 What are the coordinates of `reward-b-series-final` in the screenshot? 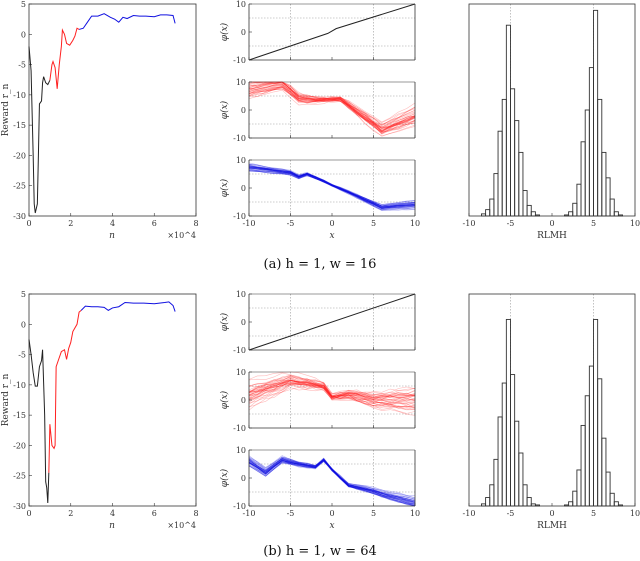 It's located at (128, 306).